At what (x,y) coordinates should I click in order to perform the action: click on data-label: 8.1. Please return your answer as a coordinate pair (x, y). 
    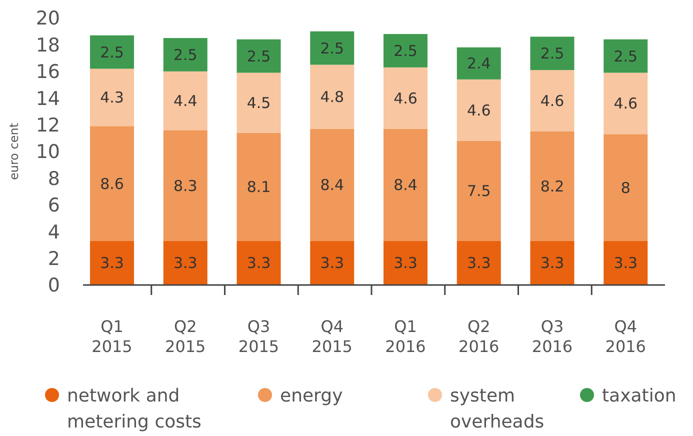
    Looking at the image, I should click on (258, 187).